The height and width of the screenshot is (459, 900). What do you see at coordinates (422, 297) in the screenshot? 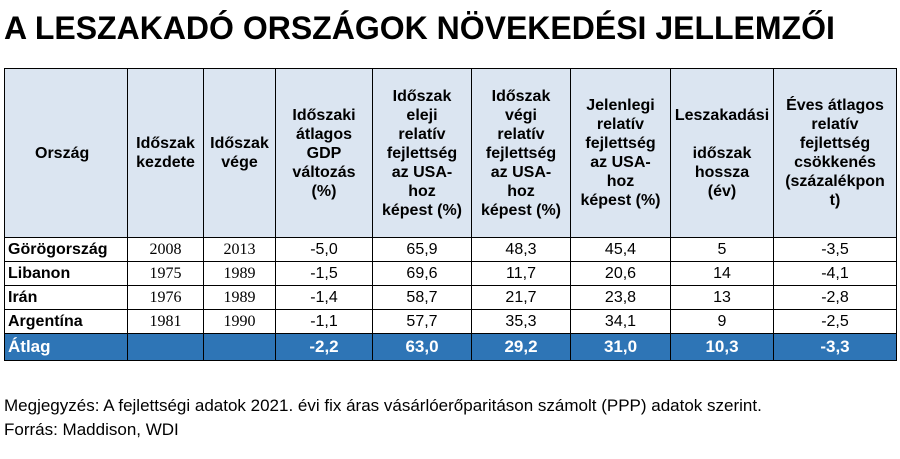
I see `table-cell: 58,7` at bounding box center [422, 297].